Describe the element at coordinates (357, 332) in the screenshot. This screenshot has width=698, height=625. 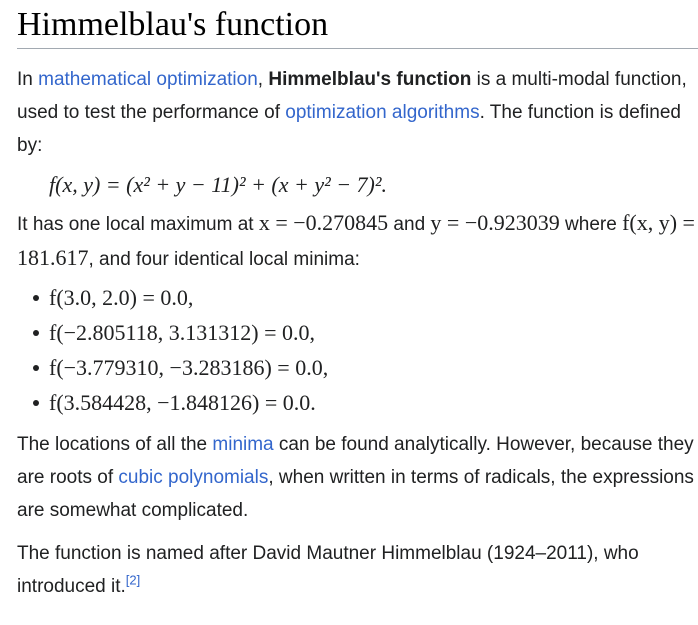
I see `list-item: f(−2.805118, 3.131312) = 0.0,` at that location.